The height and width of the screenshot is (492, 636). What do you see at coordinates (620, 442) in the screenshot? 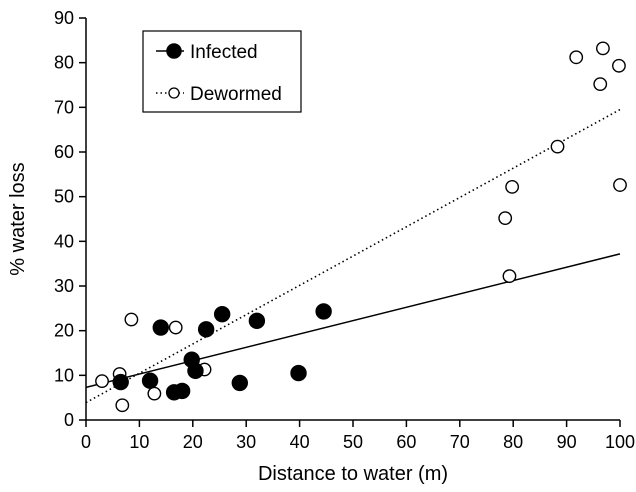
I see `x-tick-label: 100` at bounding box center [620, 442].